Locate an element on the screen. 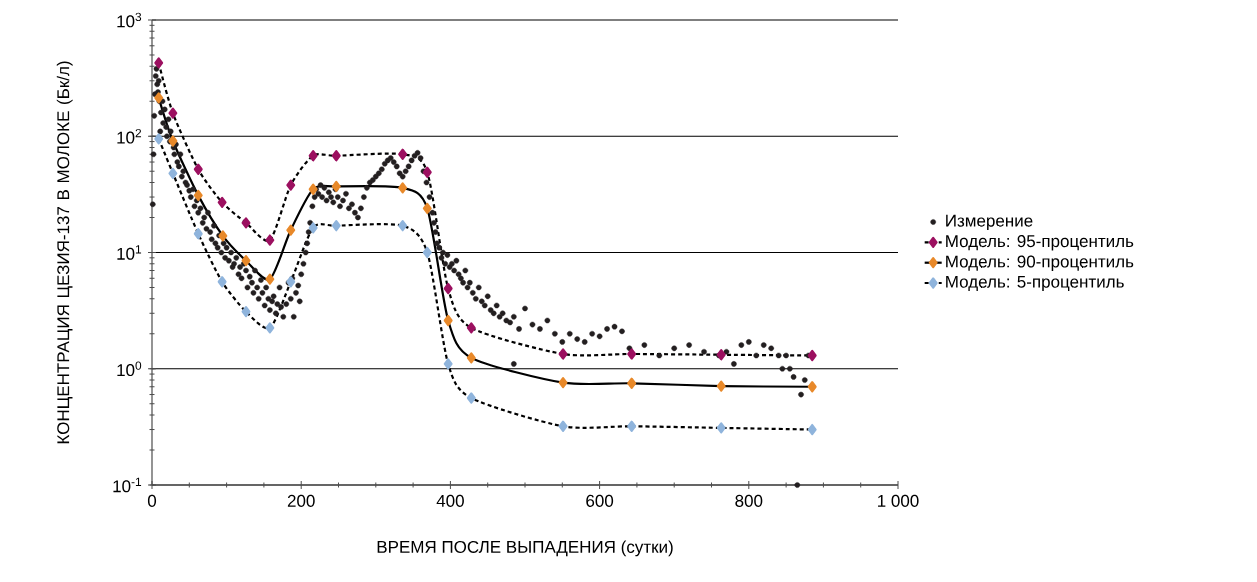 This screenshot has height=582, width=1257. y-tick-label: 10$^{0}$ is located at coordinates (129, 369).